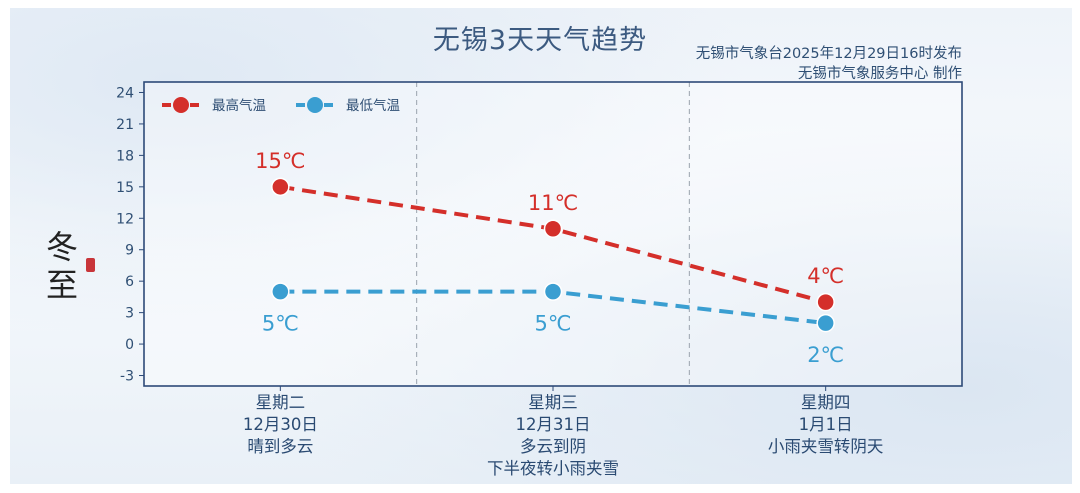 The width and height of the screenshot is (1080, 493). What do you see at coordinates (553, 424) in the screenshot?
I see `x-date-label: 12月31日` at bounding box center [553, 424].